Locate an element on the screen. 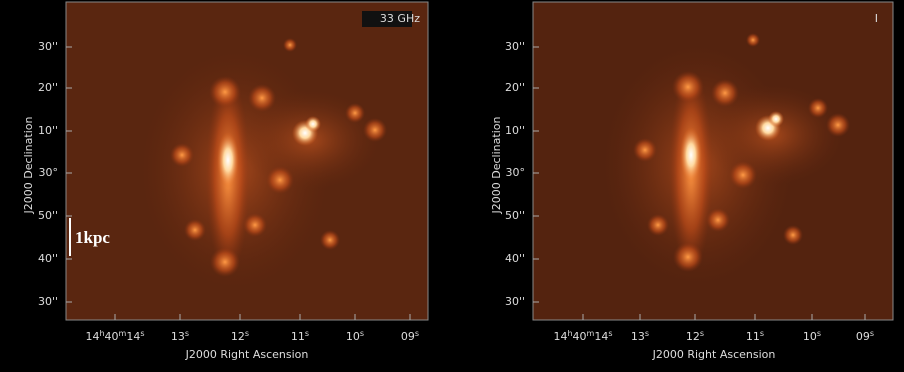 This screenshot has height=372, width=904. panel-label: 33 GHz is located at coordinates (400, 18).